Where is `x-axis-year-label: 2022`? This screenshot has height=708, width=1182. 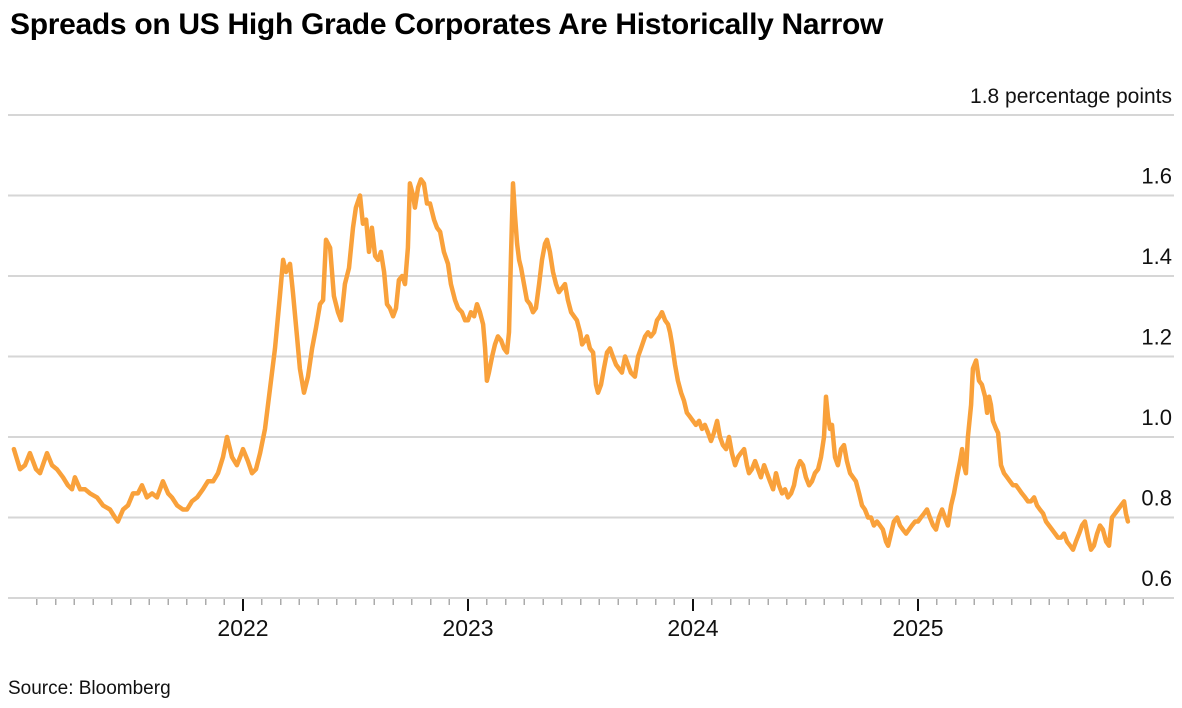
x-axis-year-label: 2022 is located at coordinates (242, 628).